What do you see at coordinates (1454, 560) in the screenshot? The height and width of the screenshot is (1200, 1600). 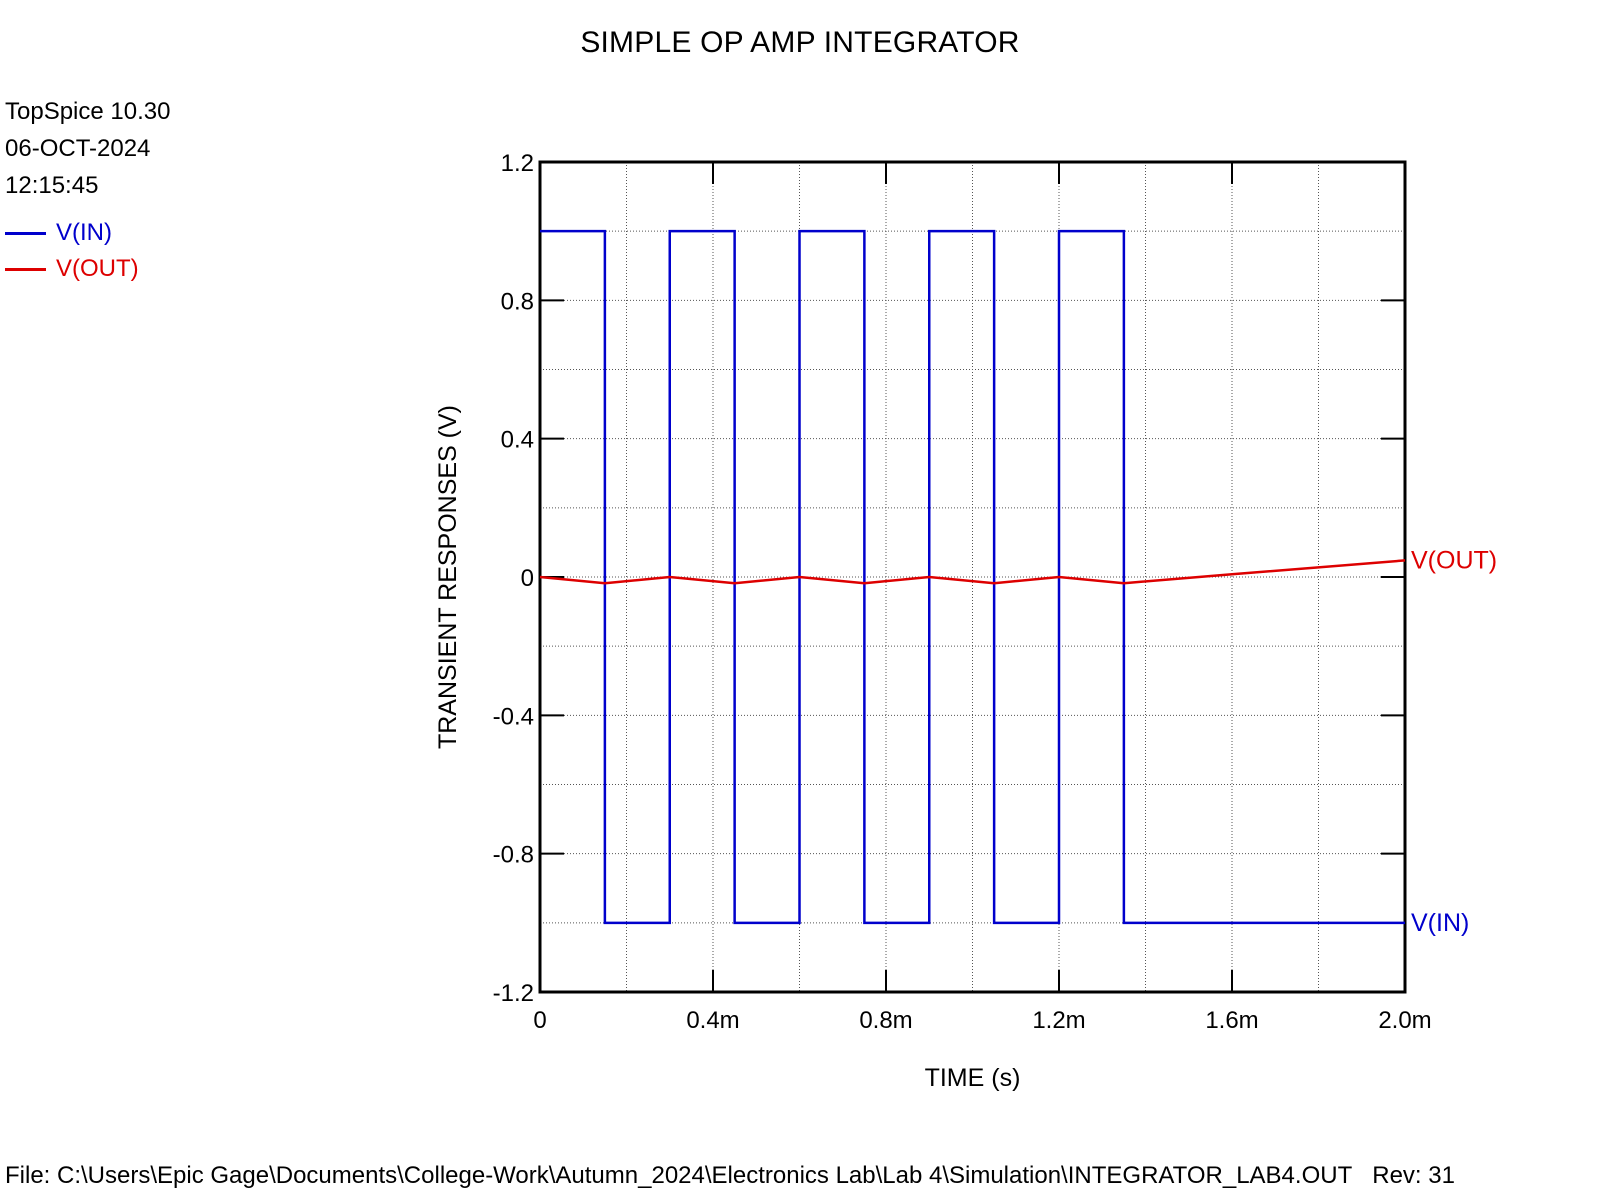 I see `trace-end-label-vout: V(OUT)` at bounding box center [1454, 560].